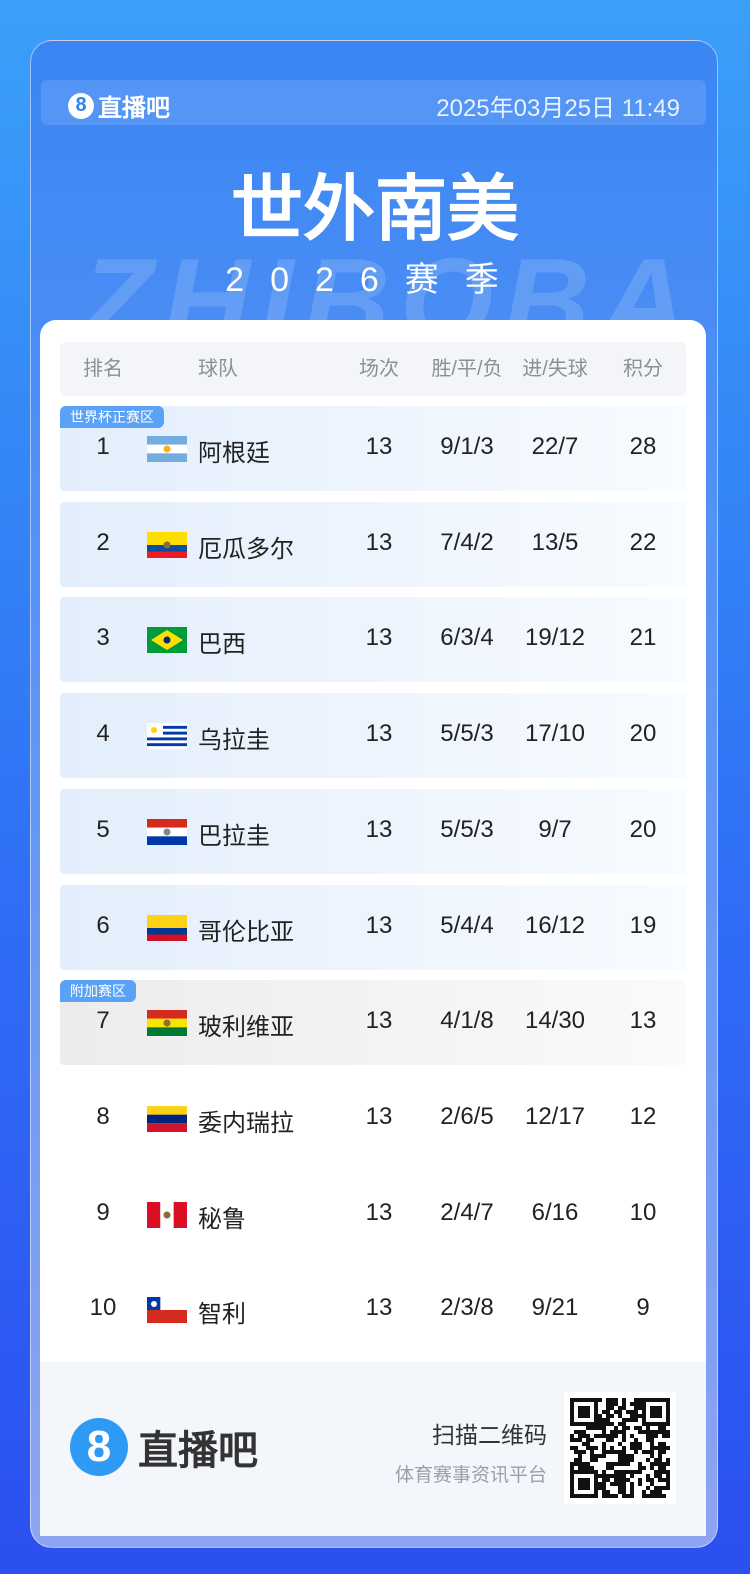  What do you see at coordinates (112, 417) in the screenshot?
I see `zone-label: 世界杯正赛区` at bounding box center [112, 417].